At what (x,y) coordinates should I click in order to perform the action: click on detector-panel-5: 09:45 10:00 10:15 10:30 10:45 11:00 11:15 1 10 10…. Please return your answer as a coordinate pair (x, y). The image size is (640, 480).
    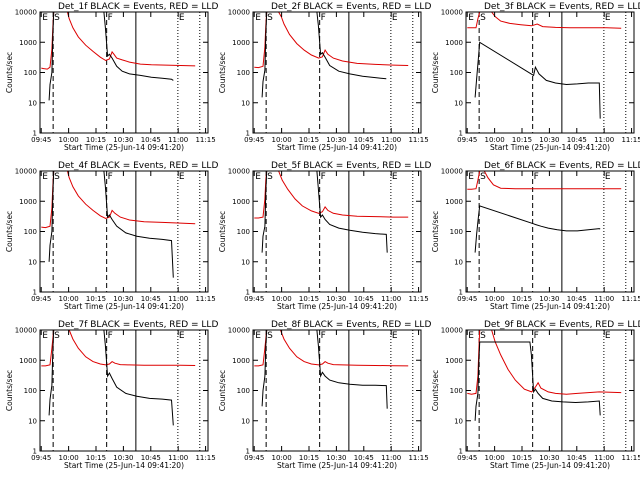
    Looking at the image, I should click on (324, 236).